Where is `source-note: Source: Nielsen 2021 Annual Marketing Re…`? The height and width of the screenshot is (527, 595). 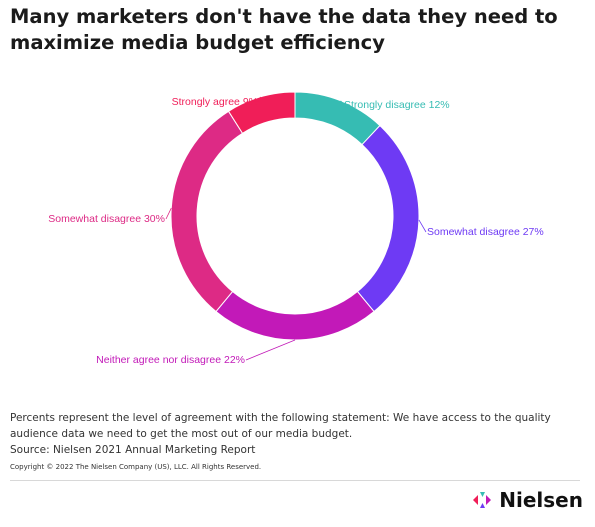 source-note: Source: Nielsen 2021 Annual Marketing Re… is located at coordinates (133, 450).